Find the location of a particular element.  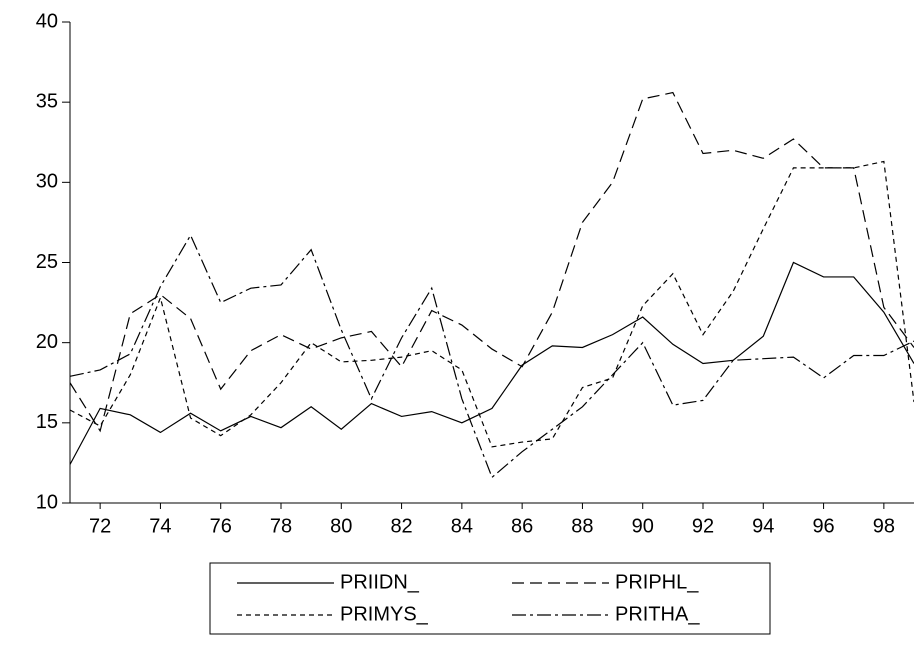

x-tick-label: 86 is located at coordinates (522, 526).